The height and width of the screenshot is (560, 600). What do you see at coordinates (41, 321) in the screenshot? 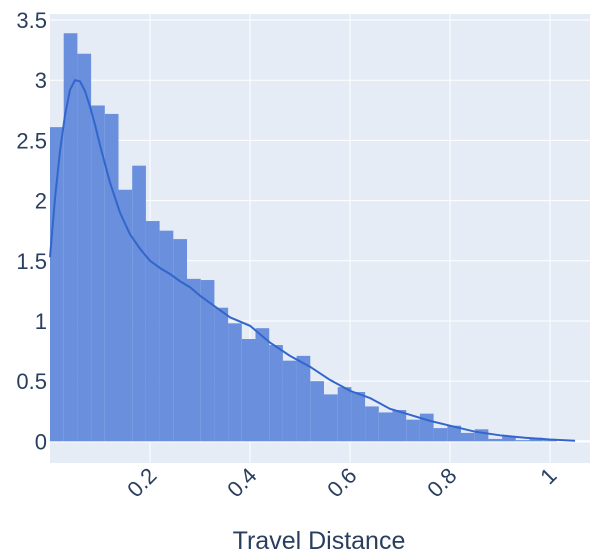
I see `y-tick-label: 1` at bounding box center [41, 321].